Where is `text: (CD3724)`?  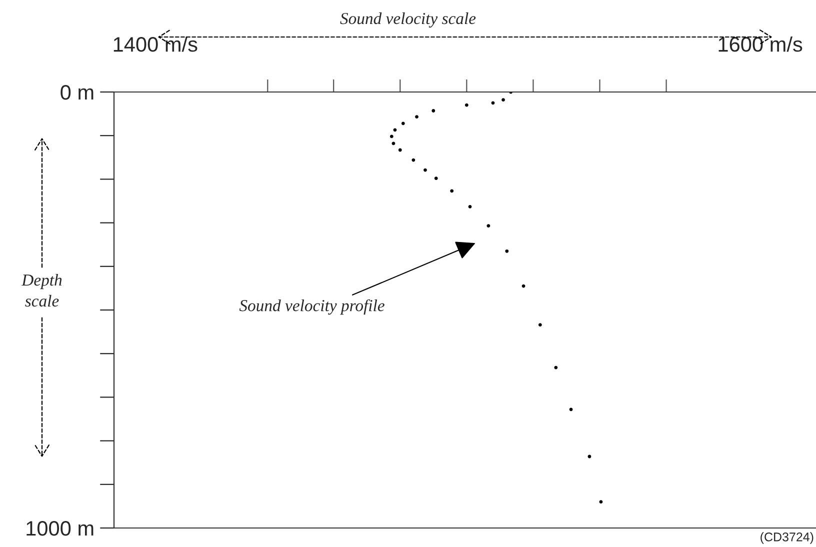 text: (CD3724) is located at coordinates (787, 538).